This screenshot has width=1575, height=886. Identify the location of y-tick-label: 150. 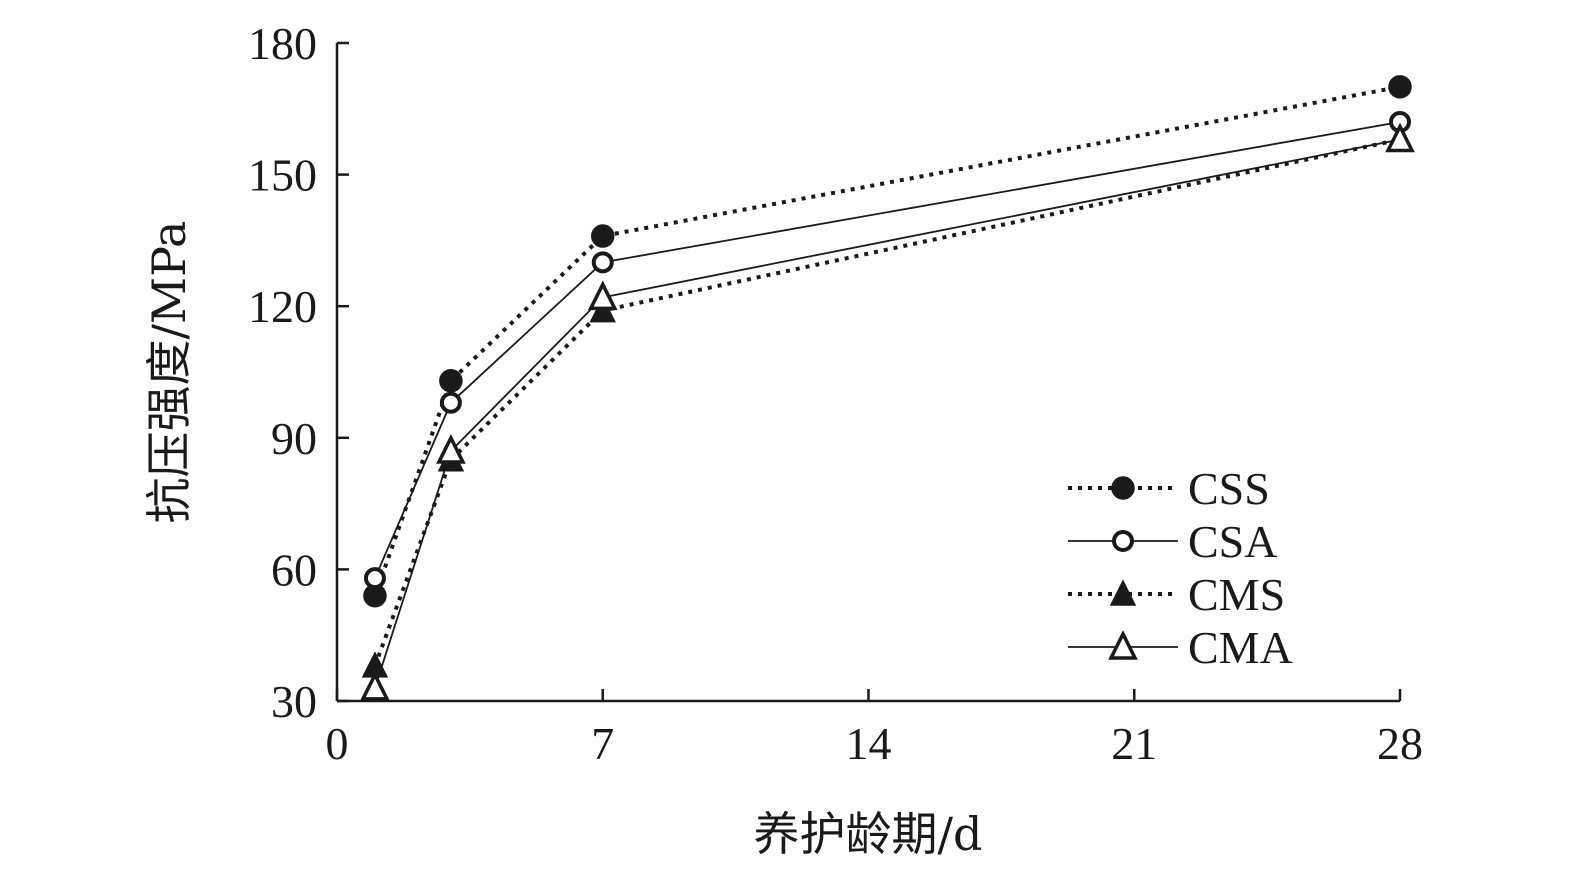
(282, 175).